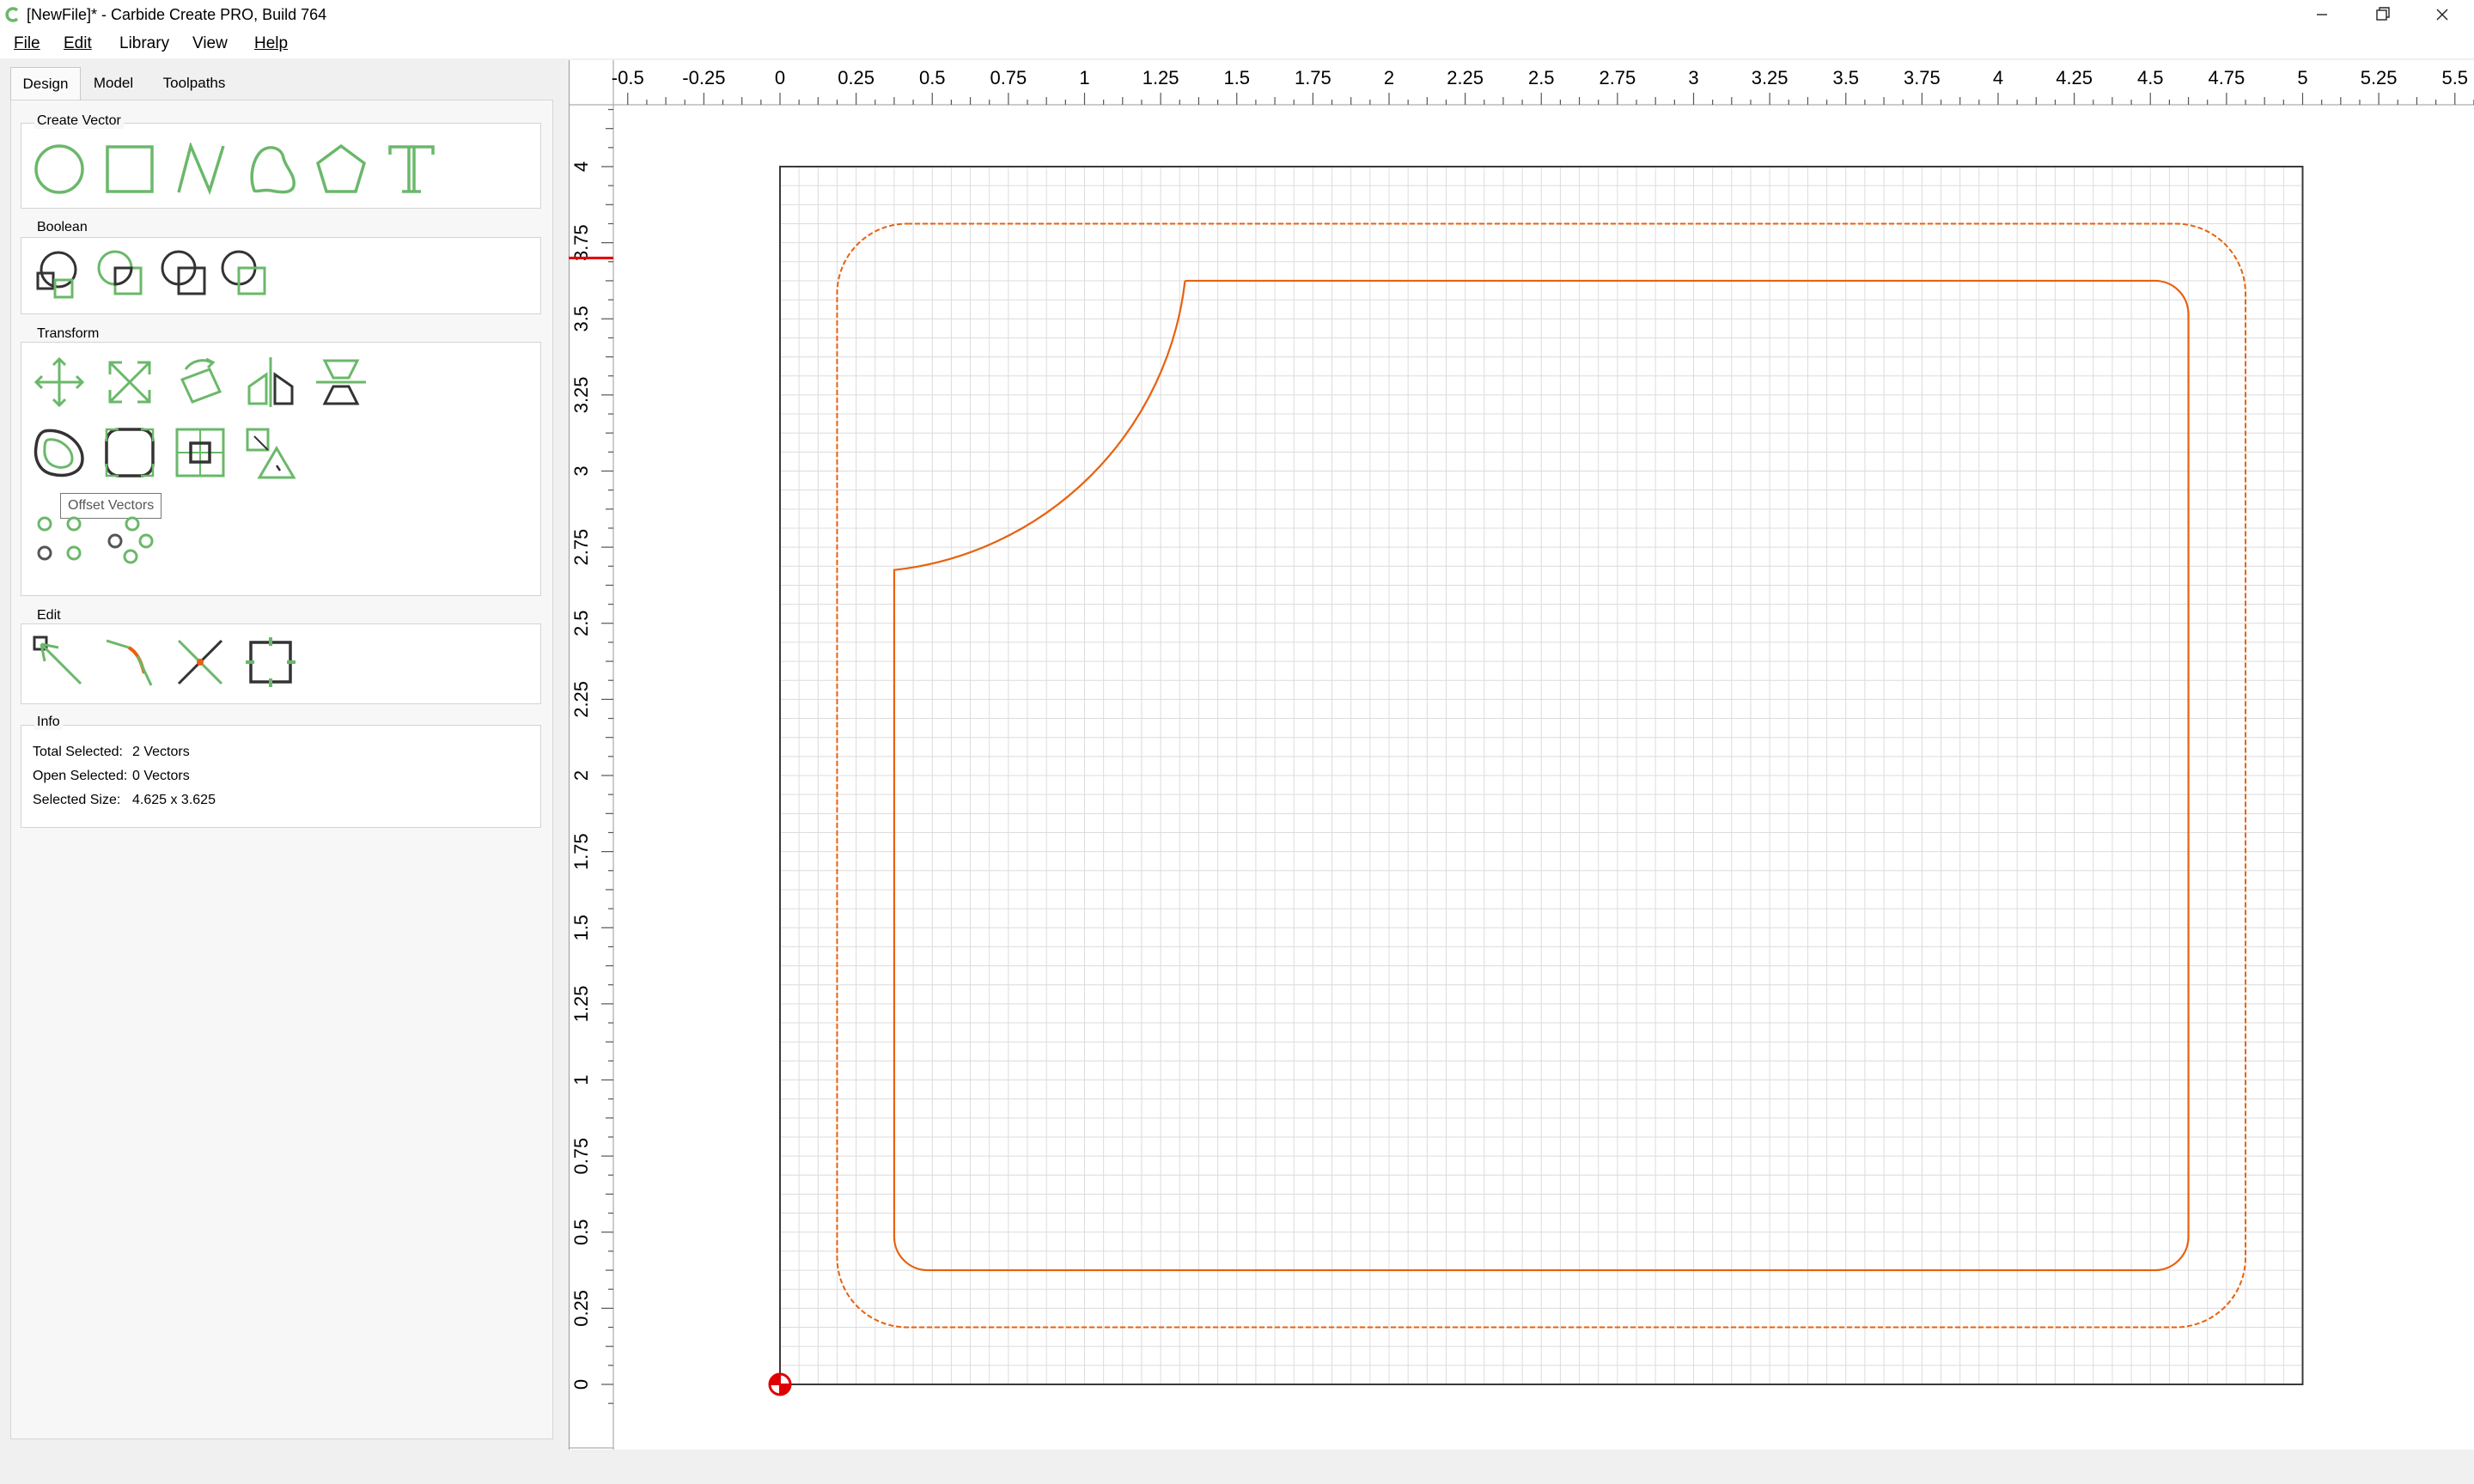  I want to click on rotate-icon, so click(201, 380).